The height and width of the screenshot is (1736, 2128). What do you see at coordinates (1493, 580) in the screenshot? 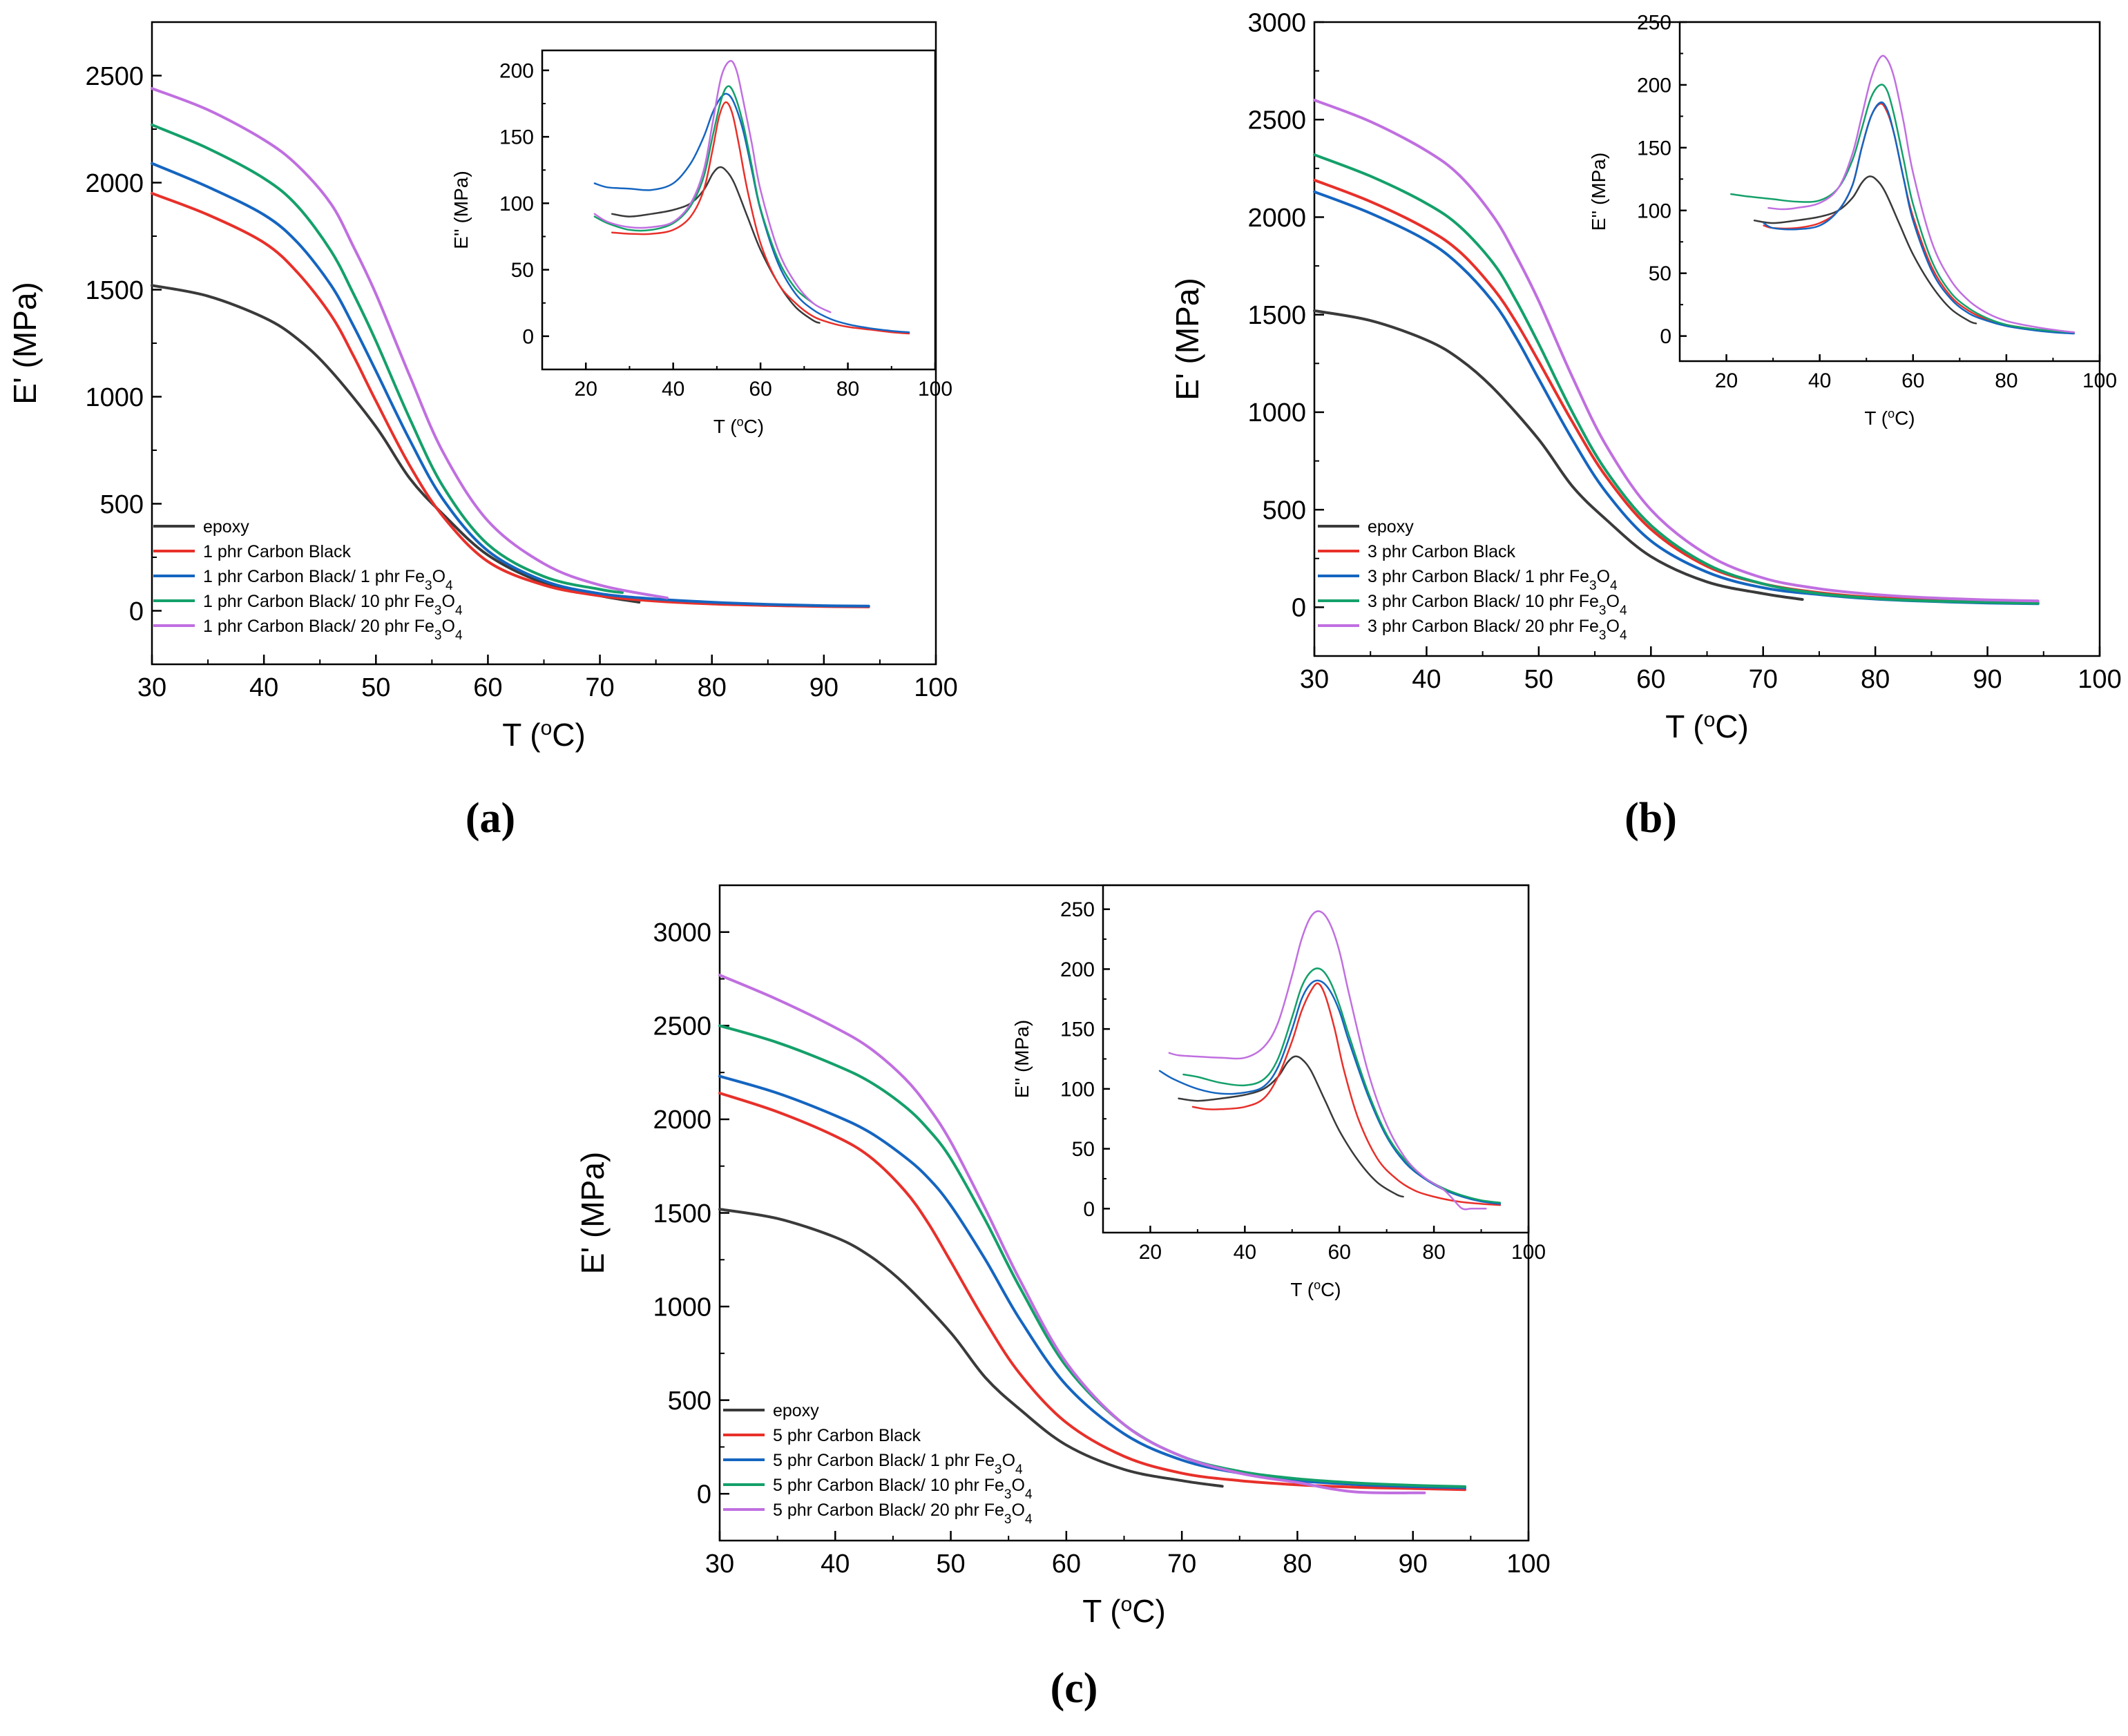
I see `panel-b-legend-label-2: 3 phr Carbon Black/ 1 phr Fe3O4` at bounding box center [1493, 580].